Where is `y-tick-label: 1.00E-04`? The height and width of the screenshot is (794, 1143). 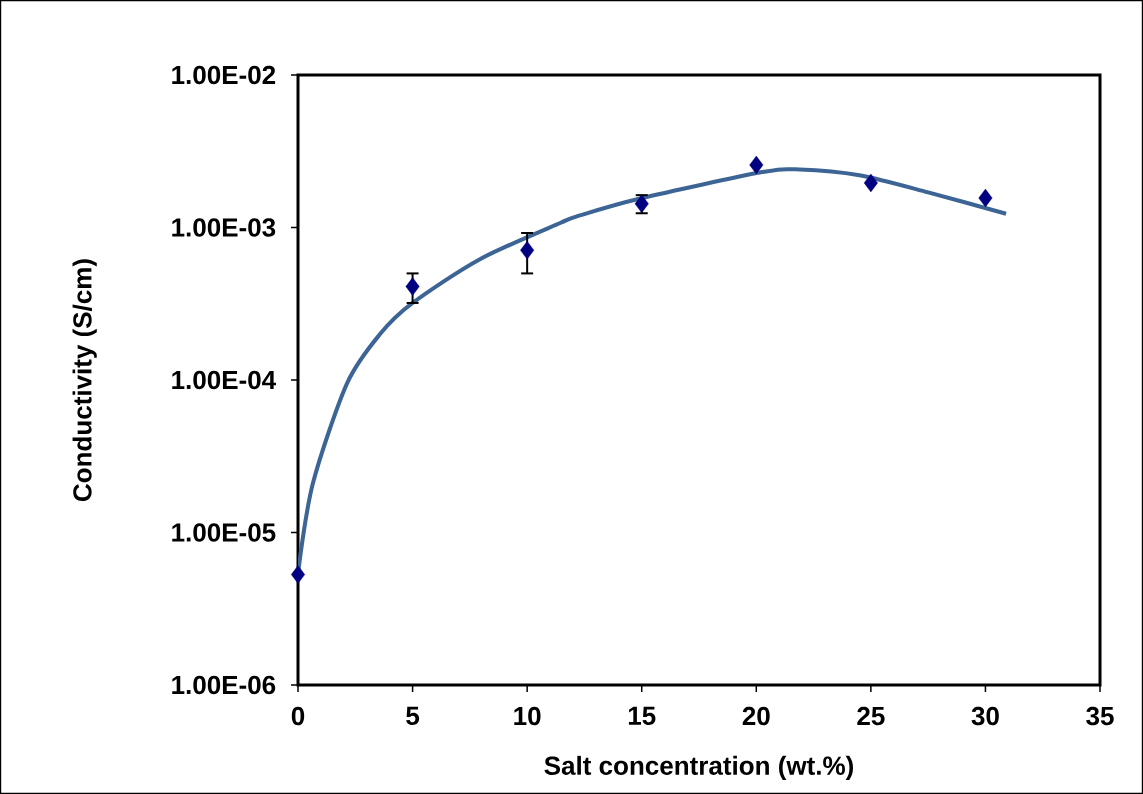
y-tick-label: 1.00E-04 is located at coordinates (224, 380).